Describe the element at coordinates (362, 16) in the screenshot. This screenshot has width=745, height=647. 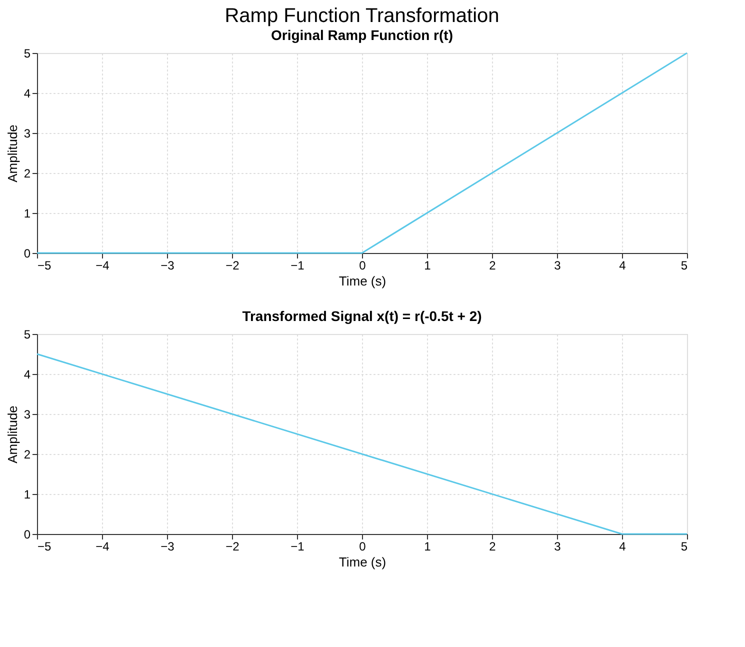
I see `chart-title: Ramp Function Transformation` at that location.